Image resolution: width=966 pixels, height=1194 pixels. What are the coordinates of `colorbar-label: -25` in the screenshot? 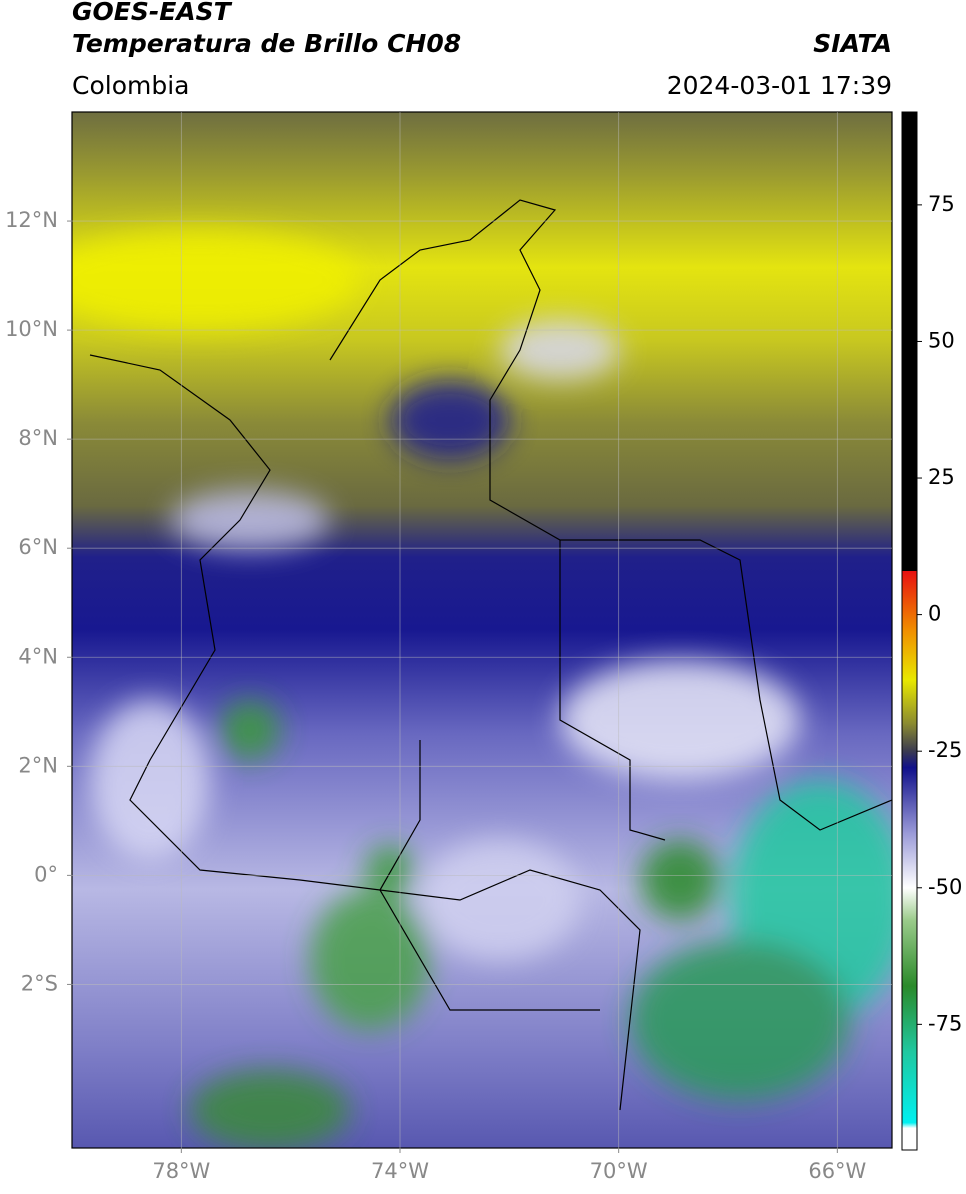 It's located at (945, 750).